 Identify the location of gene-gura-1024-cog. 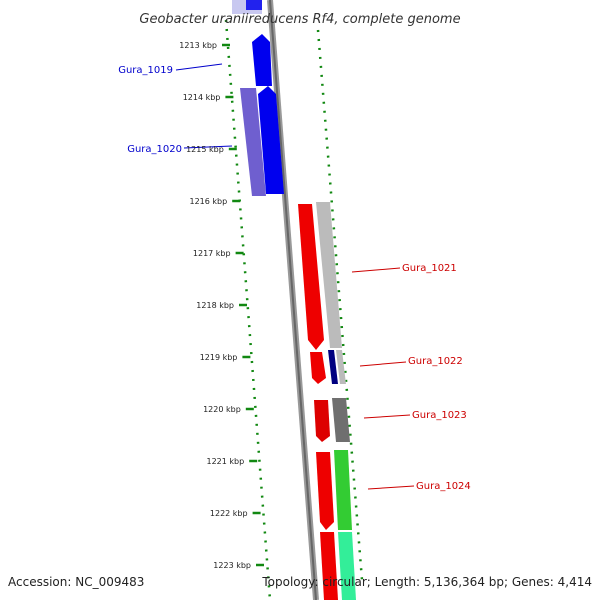
(343, 490).